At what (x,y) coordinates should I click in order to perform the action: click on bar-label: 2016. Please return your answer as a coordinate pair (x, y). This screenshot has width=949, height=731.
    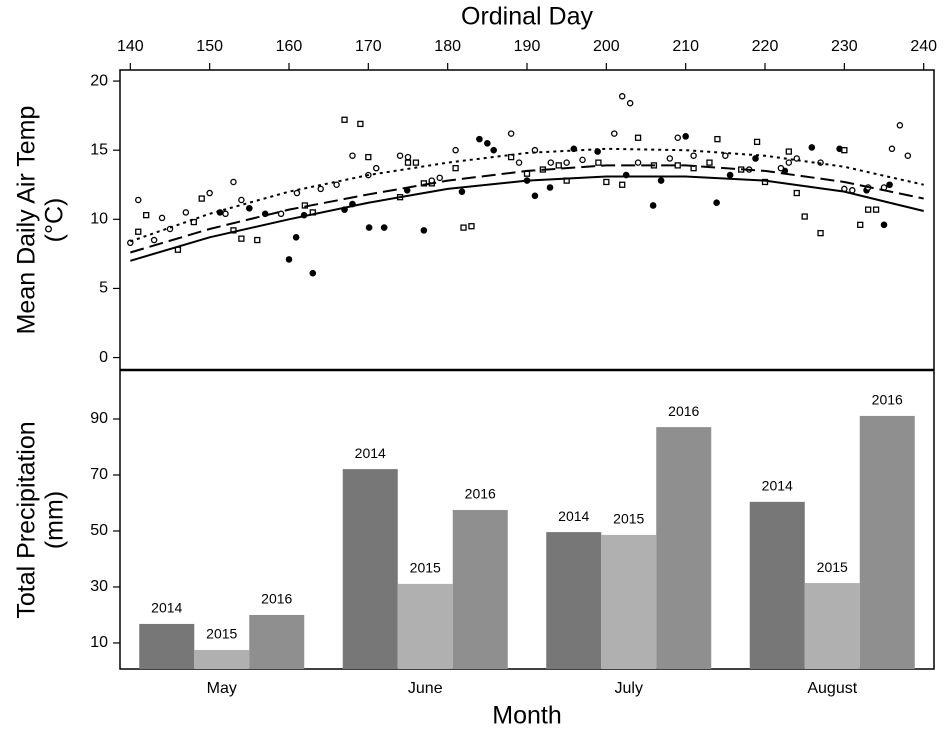
    Looking at the image, I should click on (887, 400).